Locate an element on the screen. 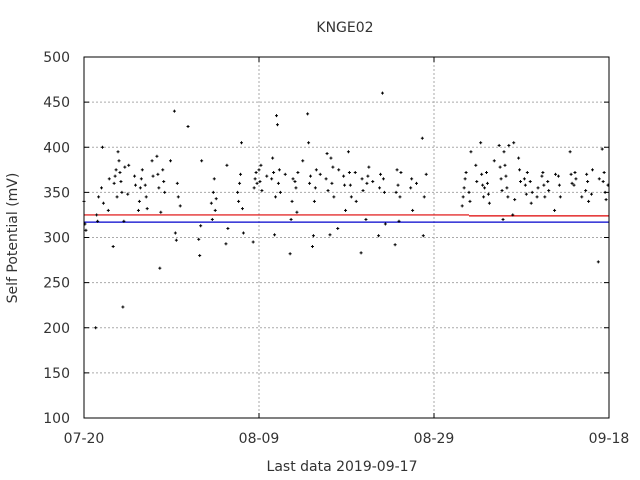 The height and width of the screenshot is (480, 640). x-tick-label: 07-20 is located at coordinates (84, 439).